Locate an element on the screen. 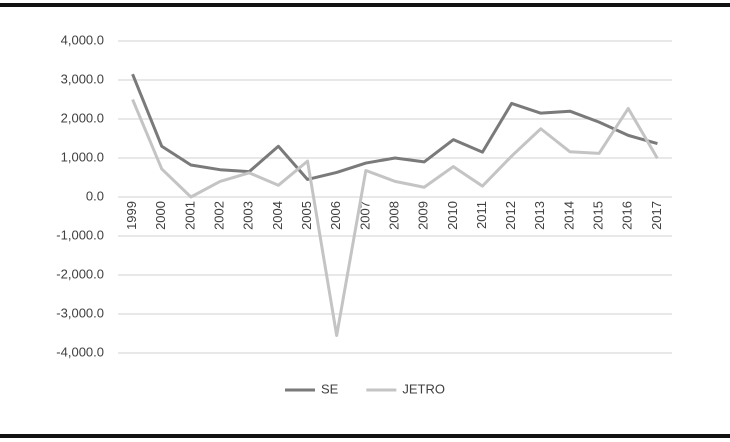  x-tick-label: 2002 is located at coordinates (218, 215).